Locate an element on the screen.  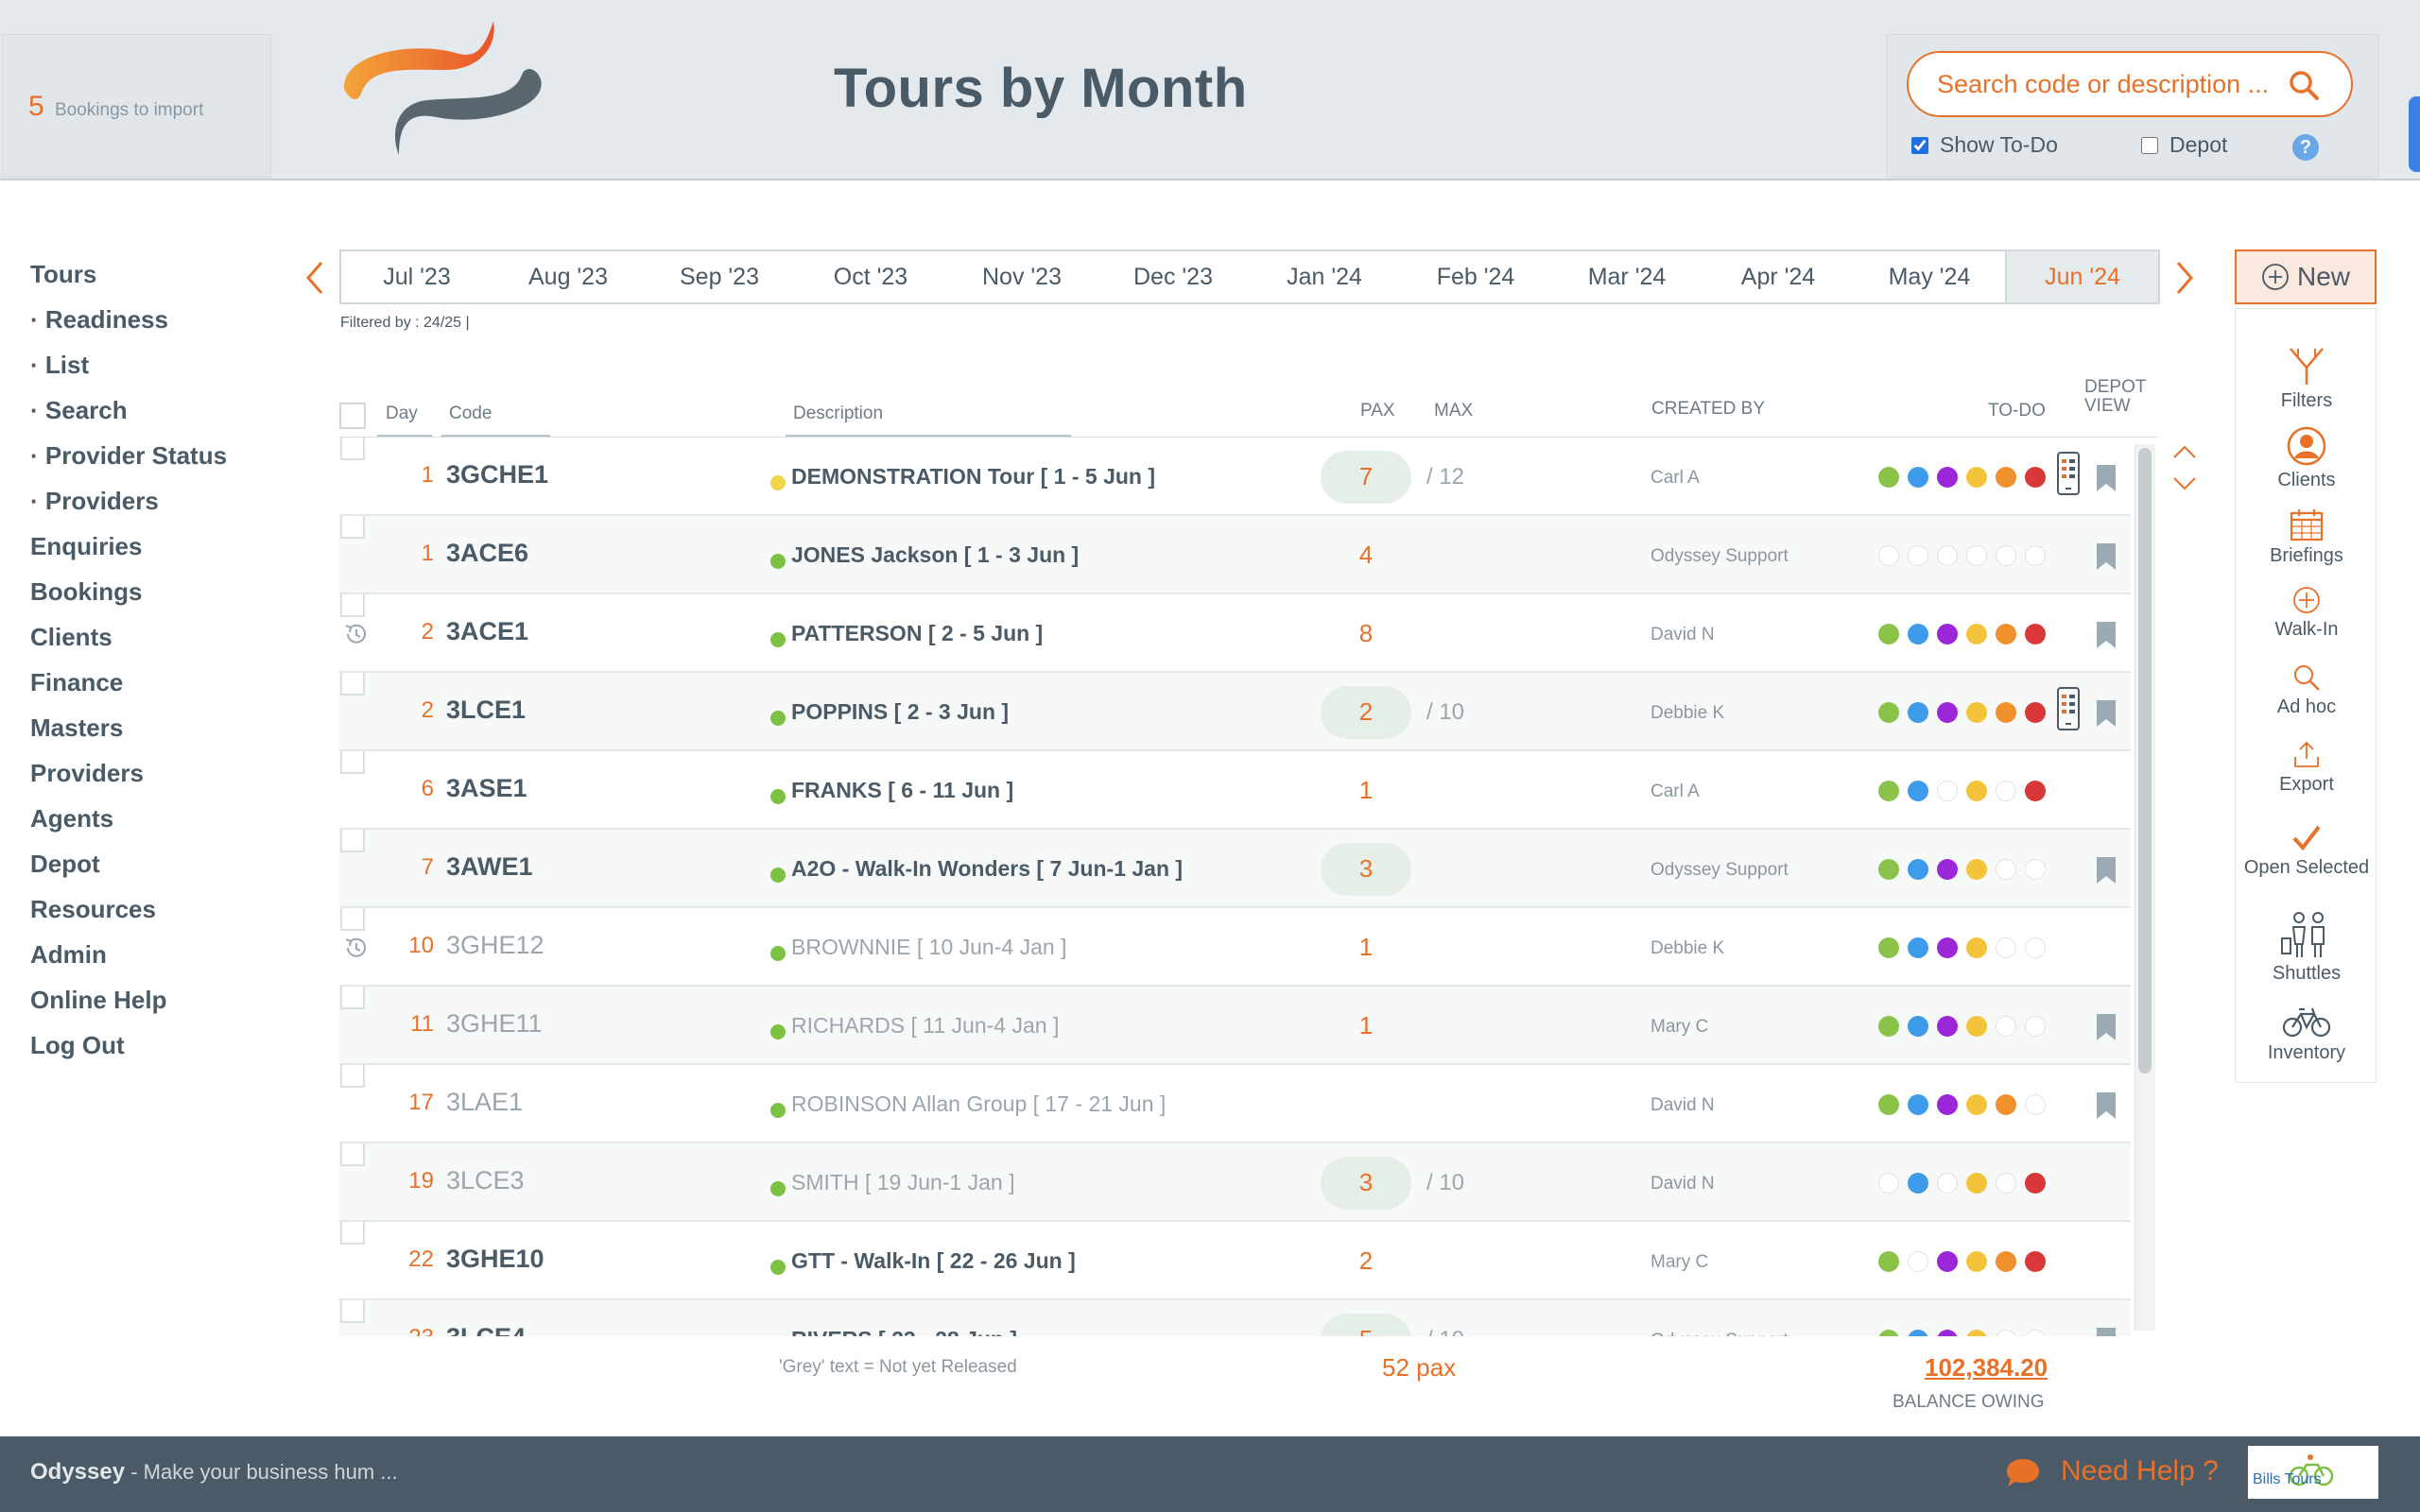
sidebar-item-agents: Agents is located at coordinates (72, 818).